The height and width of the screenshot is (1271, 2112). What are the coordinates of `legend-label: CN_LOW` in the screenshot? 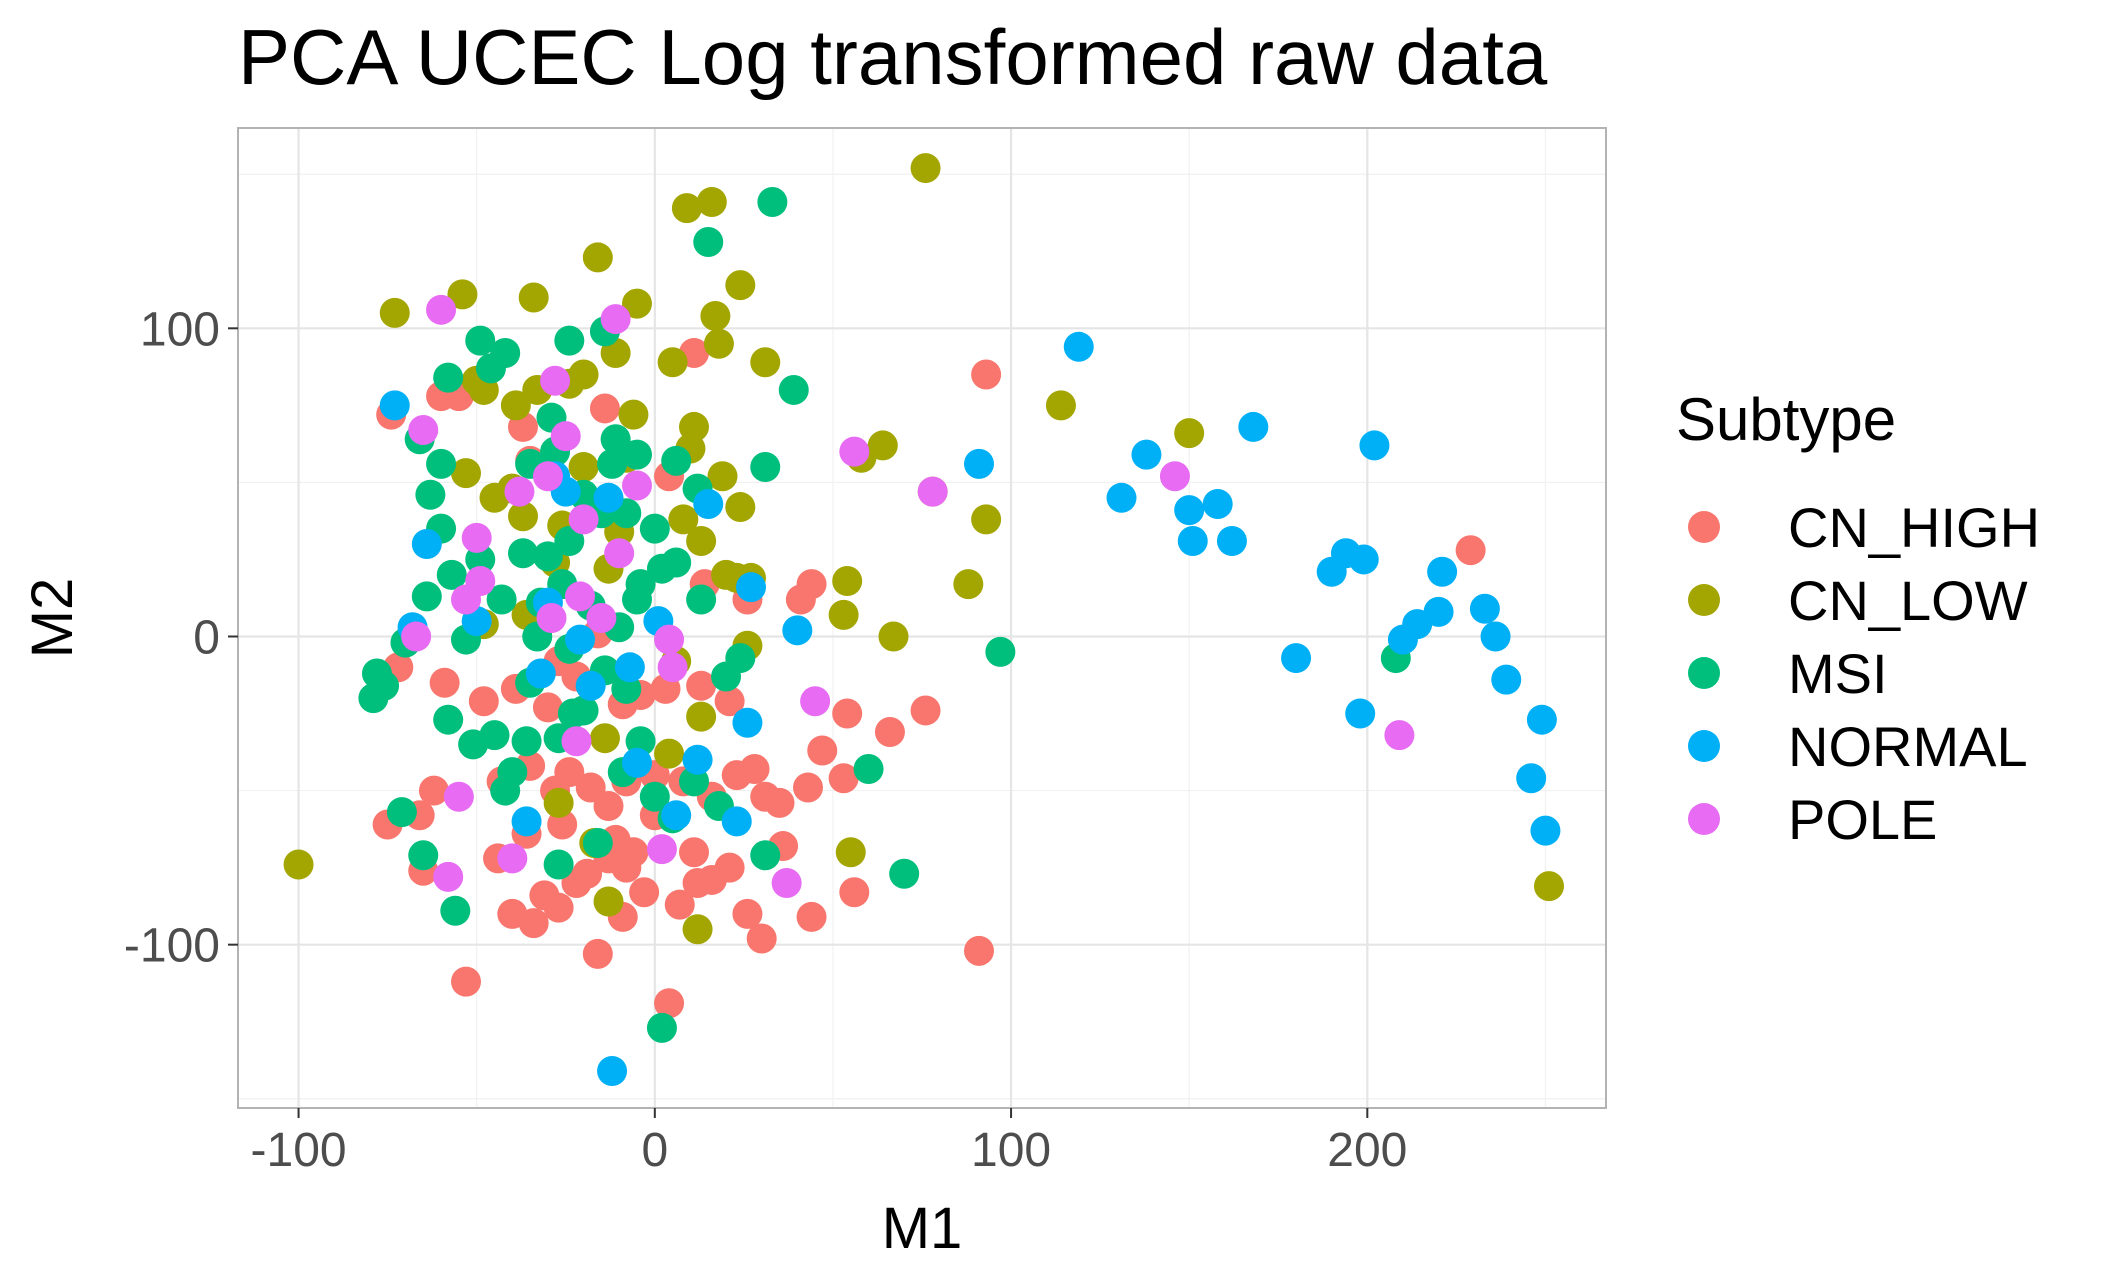 It's located at (1908, 600).